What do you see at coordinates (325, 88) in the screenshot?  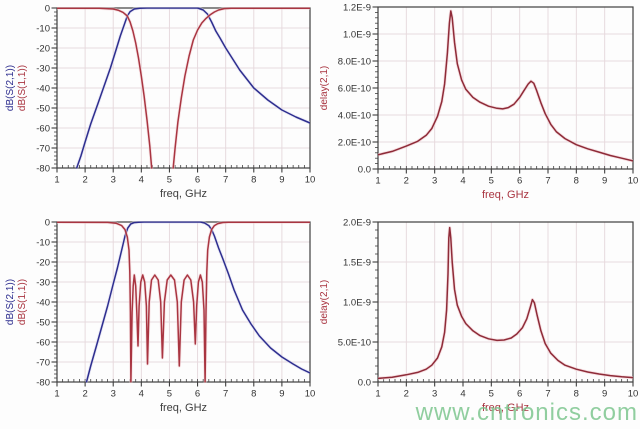 I see `y-axis-label: delay(2,1)` at bounding box center [325, 88].